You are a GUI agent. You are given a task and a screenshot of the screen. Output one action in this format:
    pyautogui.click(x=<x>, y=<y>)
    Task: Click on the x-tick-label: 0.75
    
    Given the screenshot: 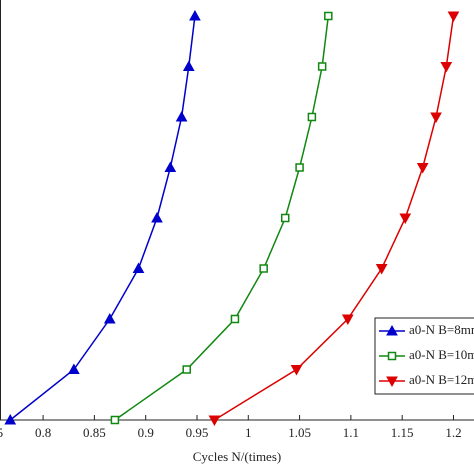 What is the action you would take?
    pyautogui.click(x=1, y=432)
    